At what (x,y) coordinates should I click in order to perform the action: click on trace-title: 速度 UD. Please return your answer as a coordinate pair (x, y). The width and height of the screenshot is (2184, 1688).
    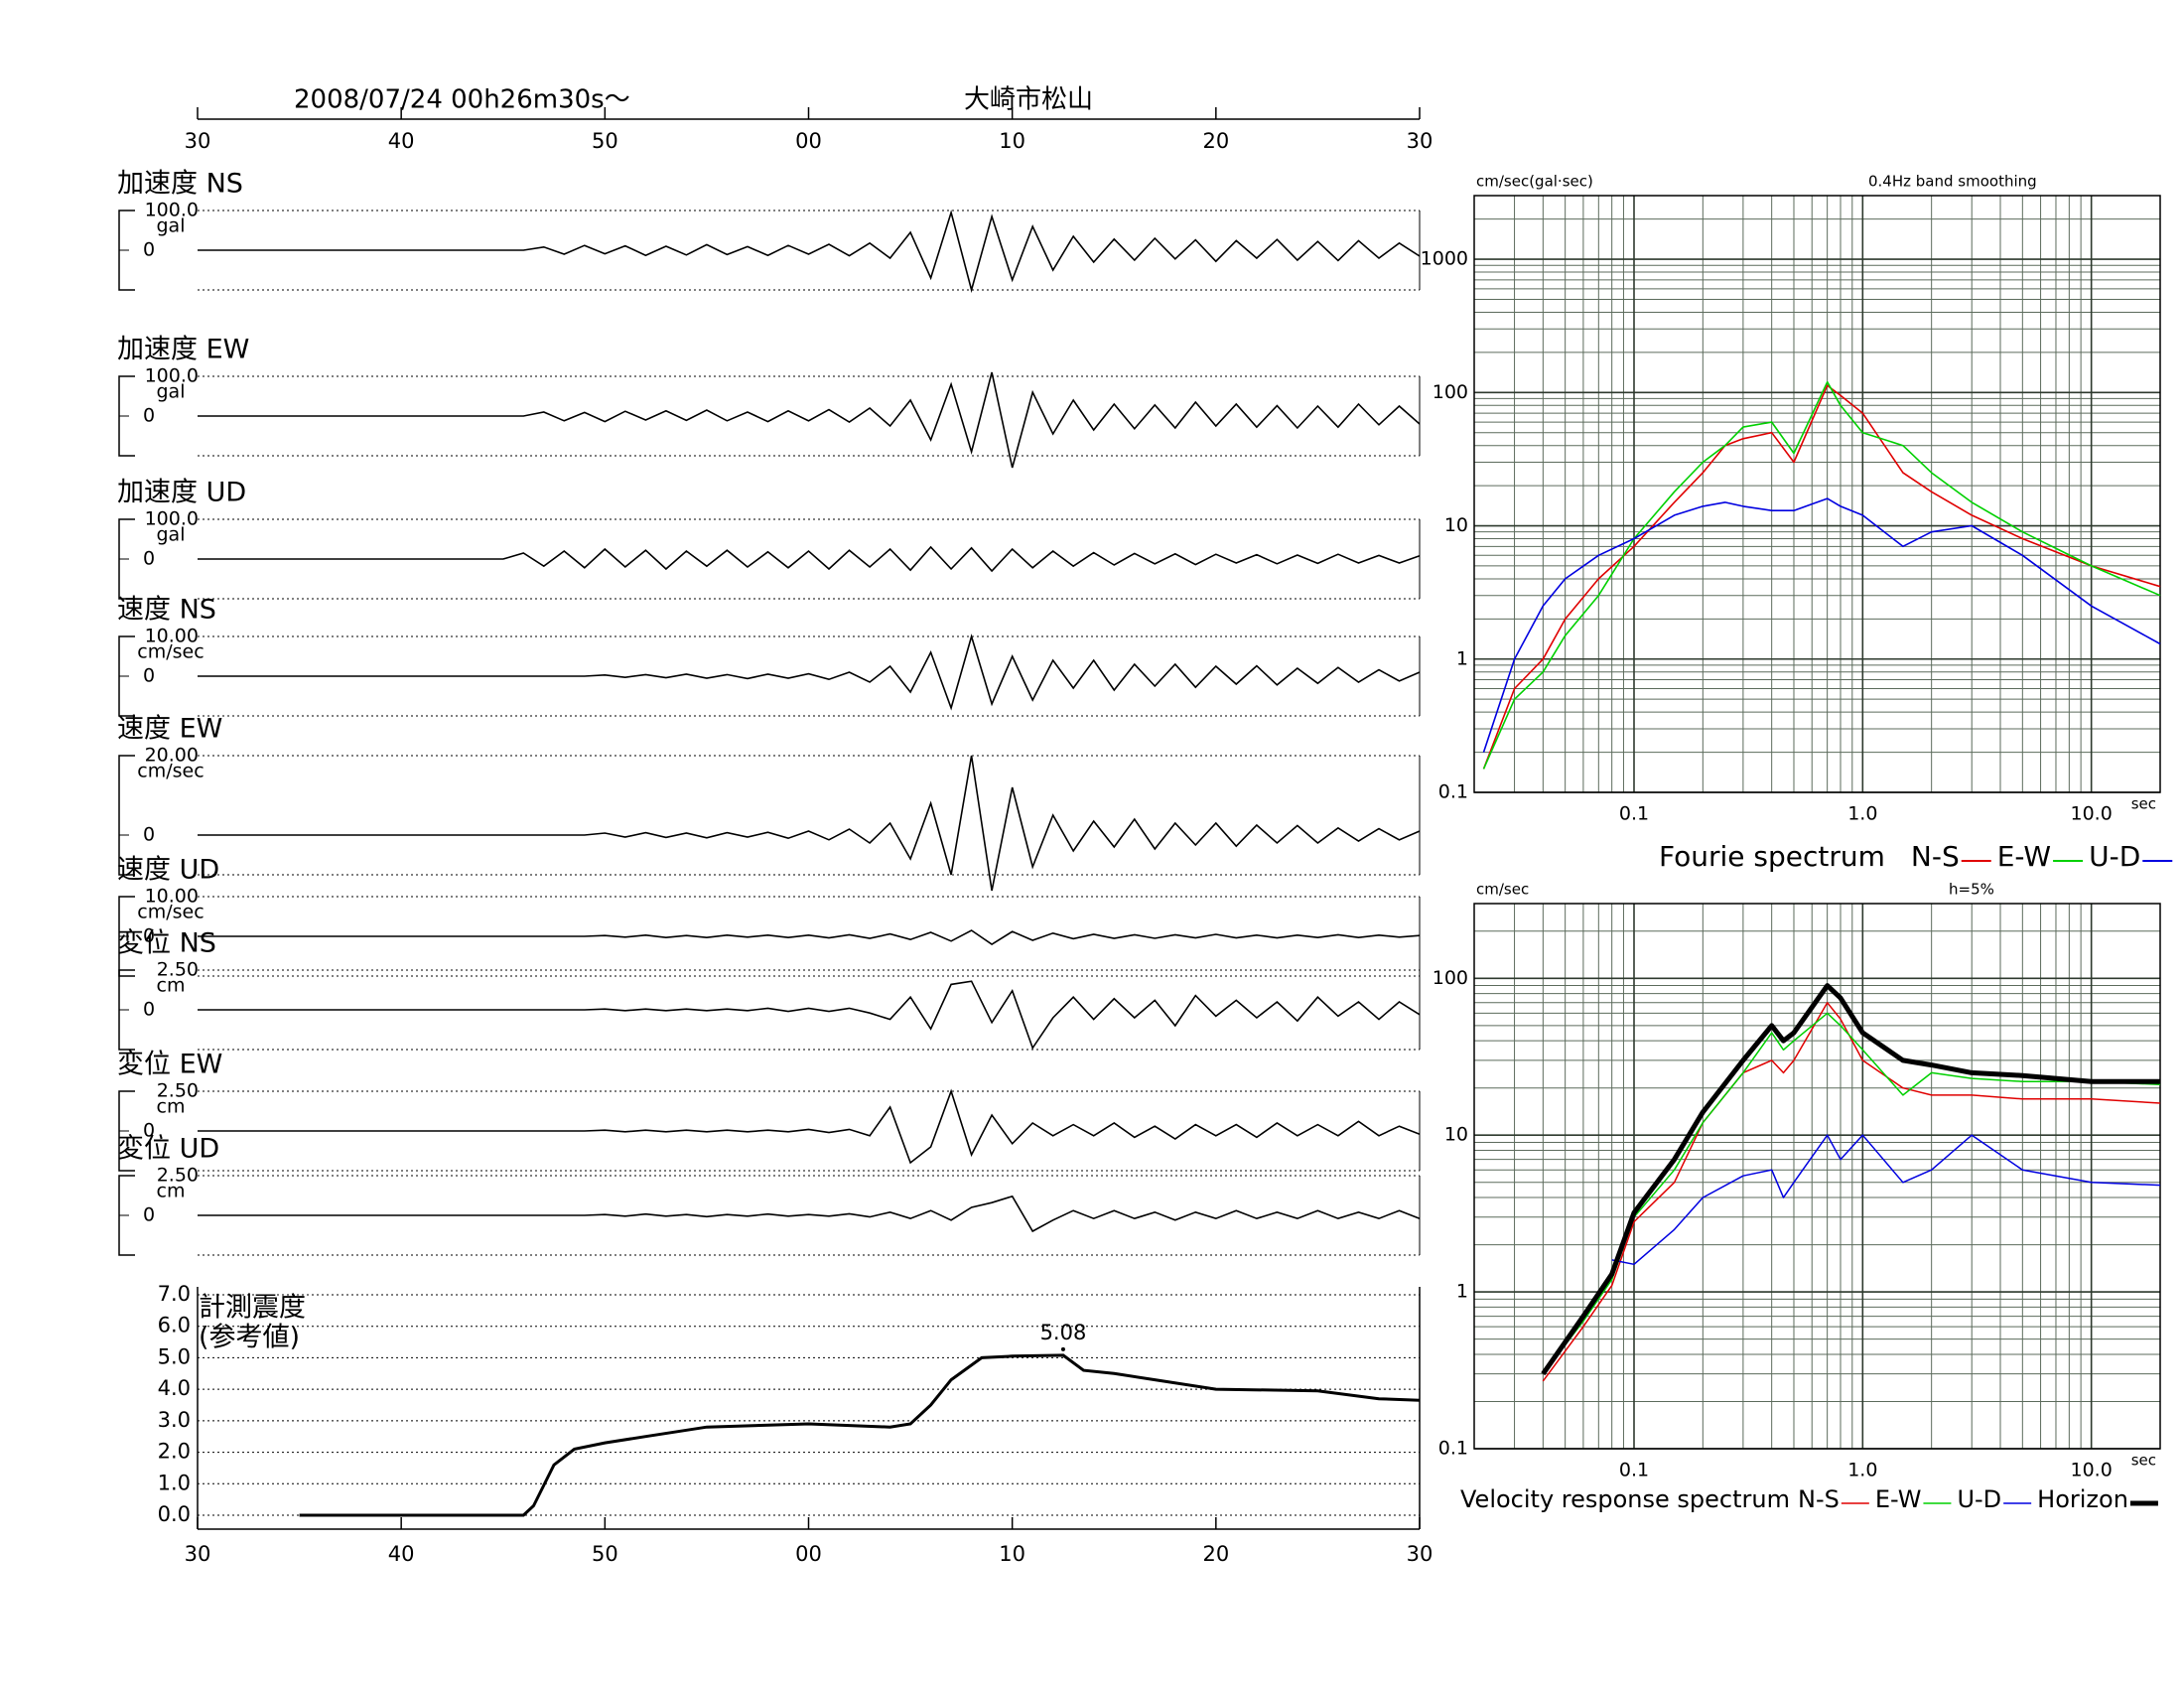
    Looking at the image, I should click on (168, 870).